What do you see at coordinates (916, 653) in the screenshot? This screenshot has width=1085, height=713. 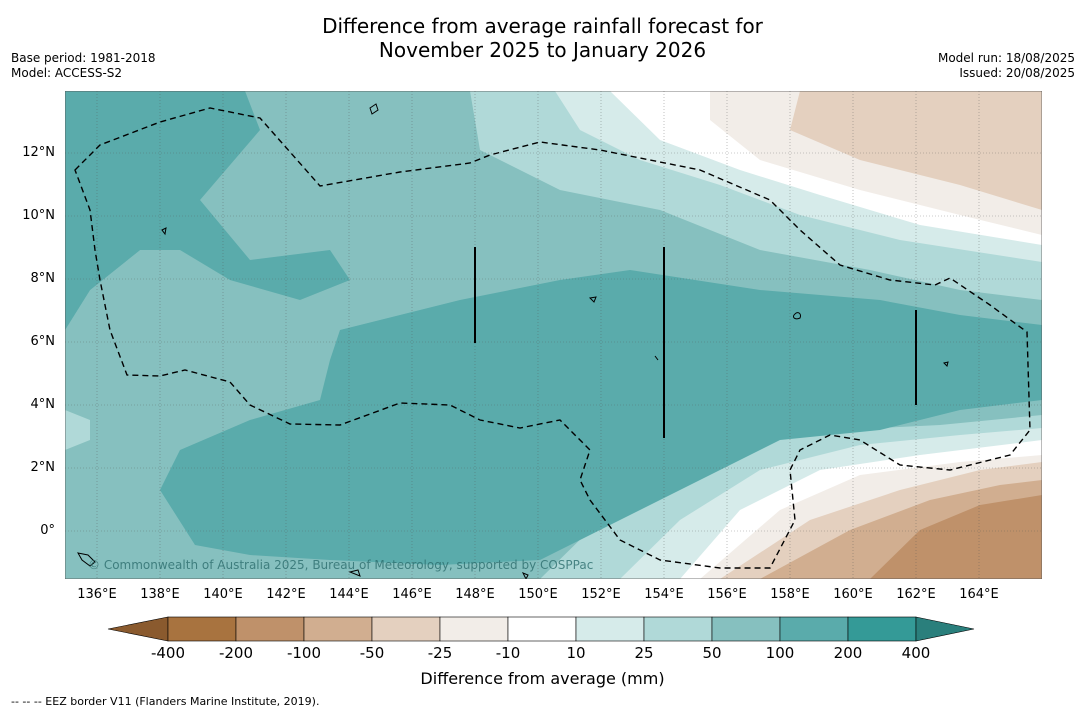 I see `colorbar-tick-label: 400` at bounding box center [916, 653].